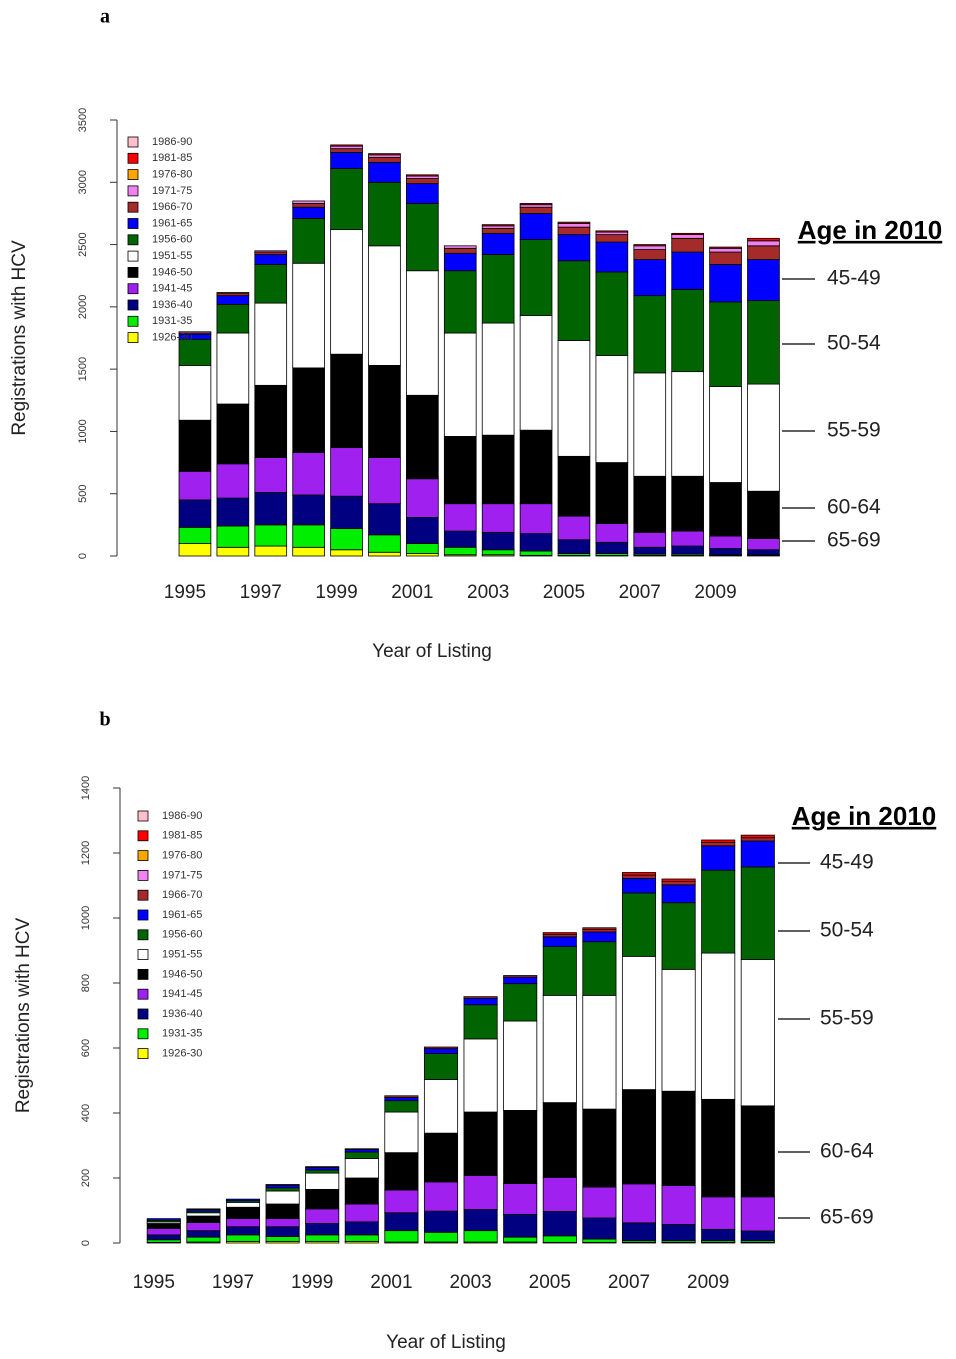  What do you see at coordinates (870, 230) in the screenshot?
I see `annotation-title: Age in 2010` at bounding box center [870, 230].